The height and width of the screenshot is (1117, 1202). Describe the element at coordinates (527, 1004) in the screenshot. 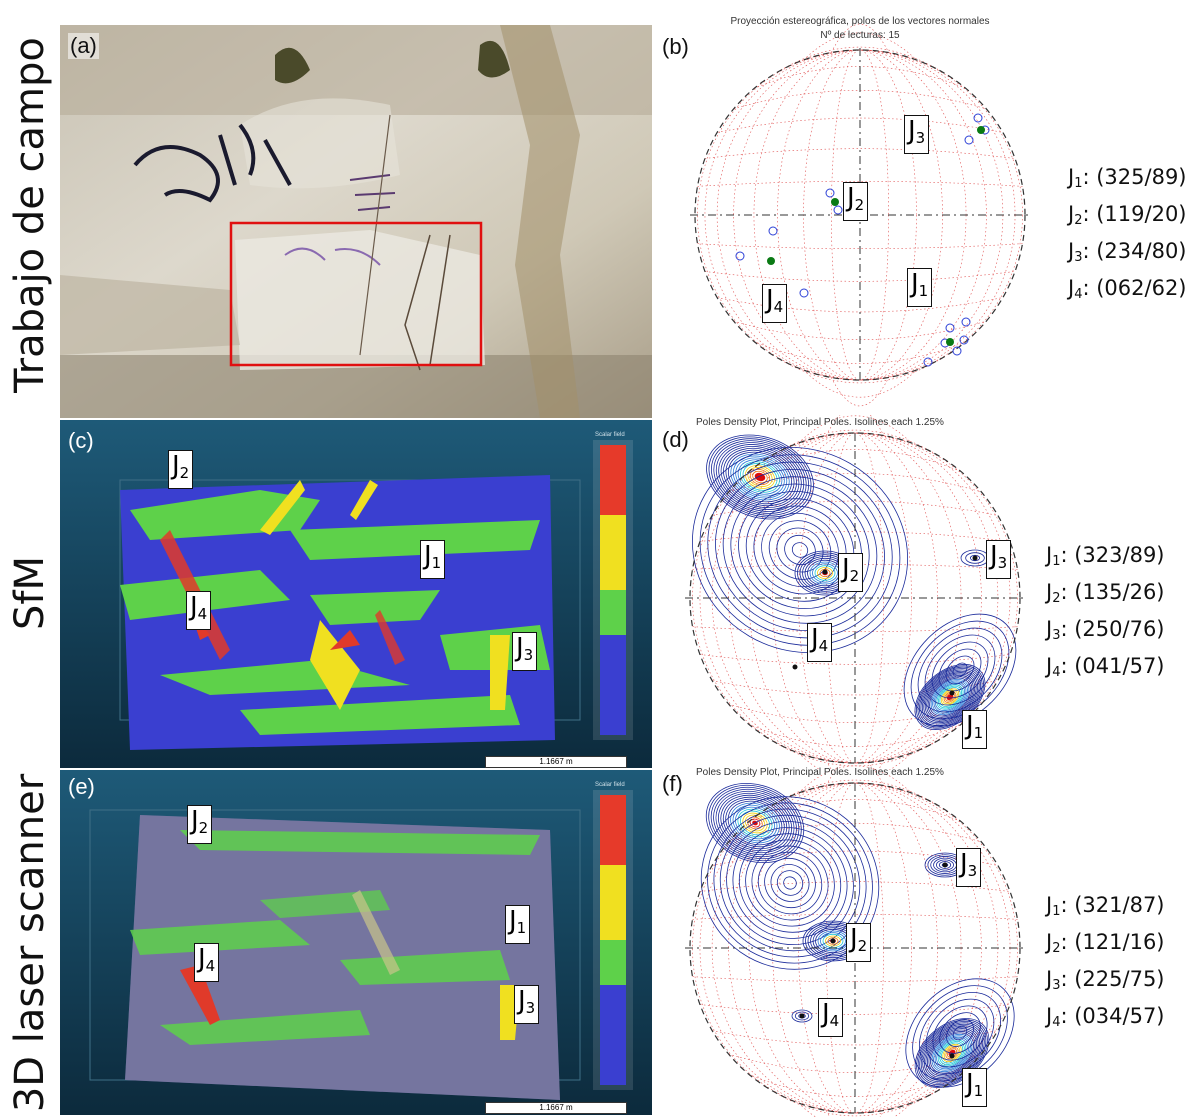

I see `joint-label-e-j3: J3` at that location.